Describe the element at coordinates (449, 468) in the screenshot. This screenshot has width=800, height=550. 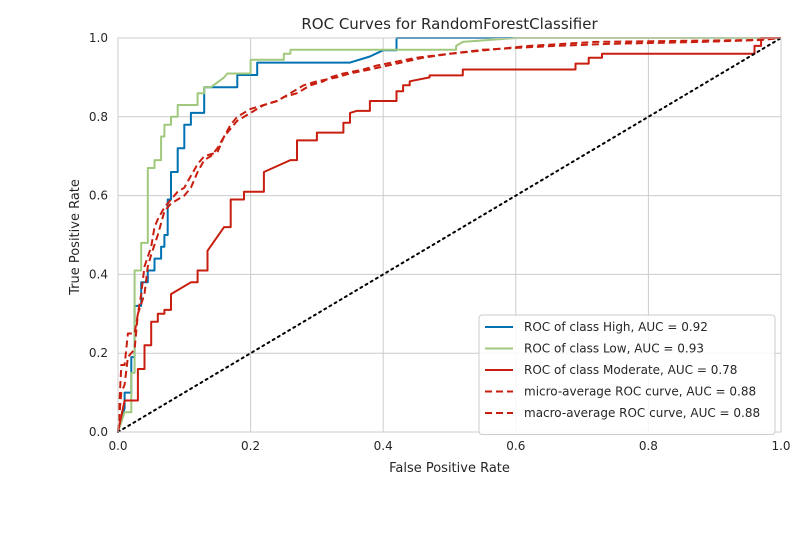
I see `x-axis-label: False Positive Rate` at that location.